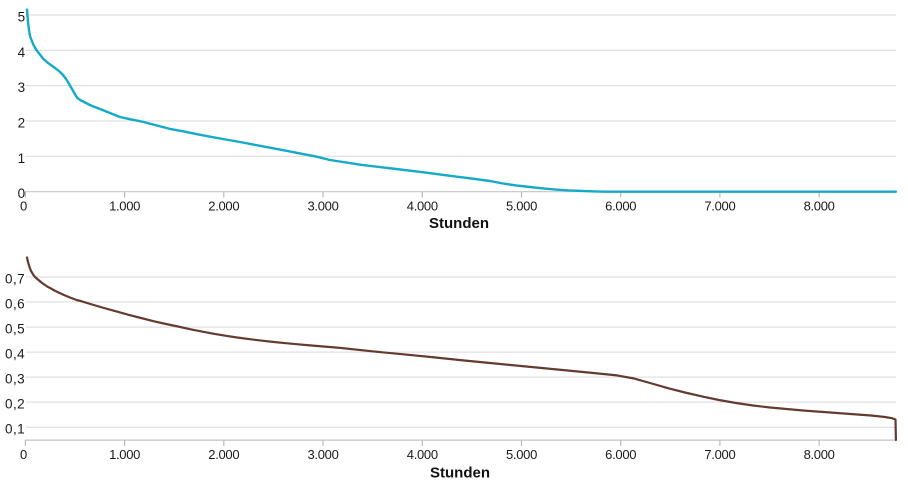 This screenshot has width=908, height=502. I want to click on svg-text: 0,2, so click(15, 403).